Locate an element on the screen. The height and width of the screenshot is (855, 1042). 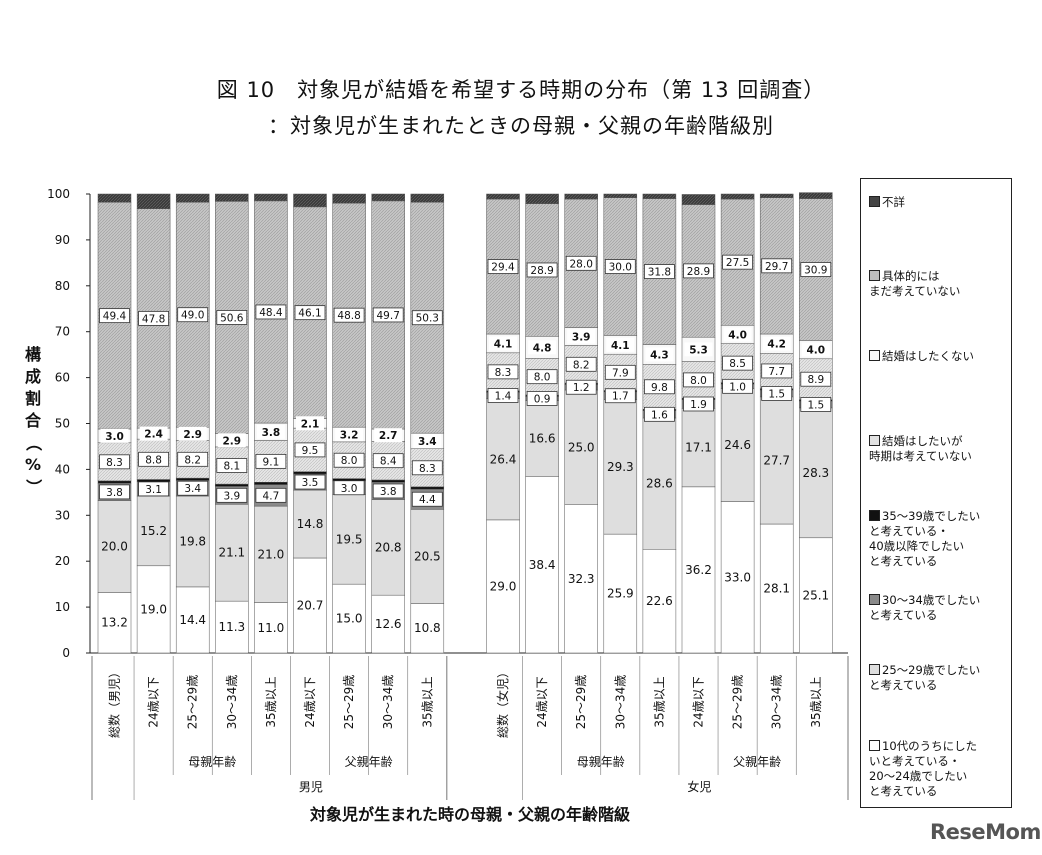
value-label: 4.8 is located at coordinates (542, 348).